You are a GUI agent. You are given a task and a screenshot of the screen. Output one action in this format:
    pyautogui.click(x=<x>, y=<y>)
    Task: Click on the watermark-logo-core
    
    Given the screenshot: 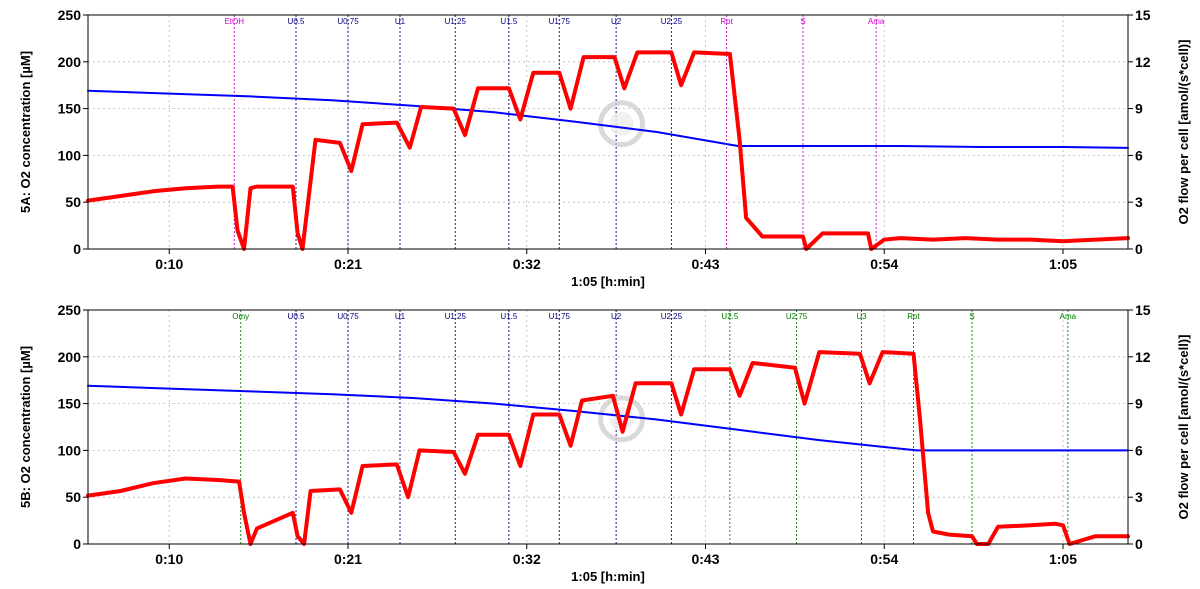 What is the action you would take?
    pyautogui.click(x=621, y=123)
    